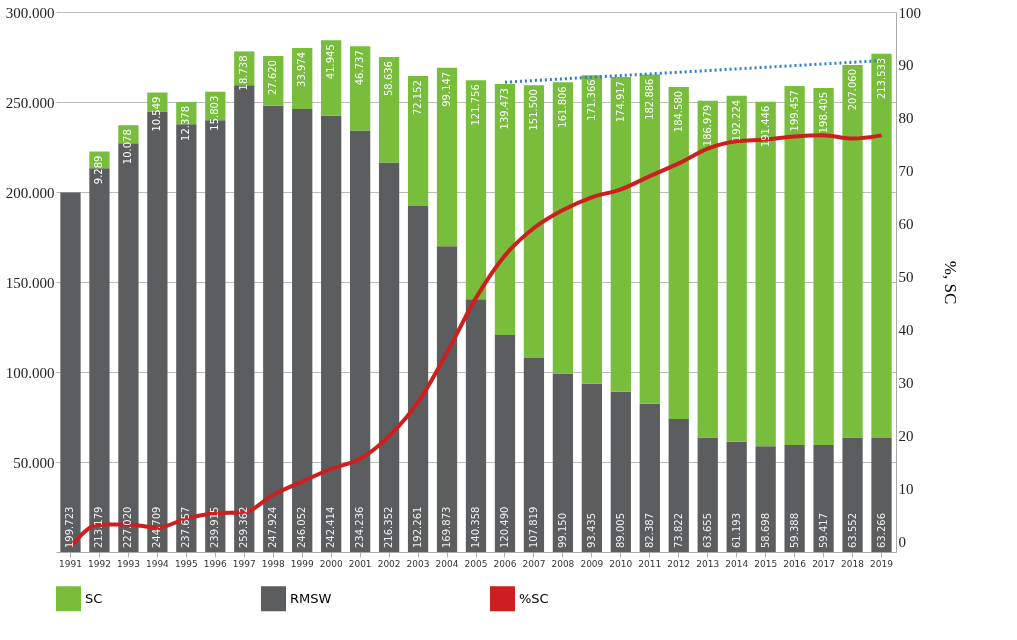 This screenshot has width=1017, height=640. Describe the element at coordinates (906, 171) in the screenshot. I see `y2-tick-label: 70` at that location.